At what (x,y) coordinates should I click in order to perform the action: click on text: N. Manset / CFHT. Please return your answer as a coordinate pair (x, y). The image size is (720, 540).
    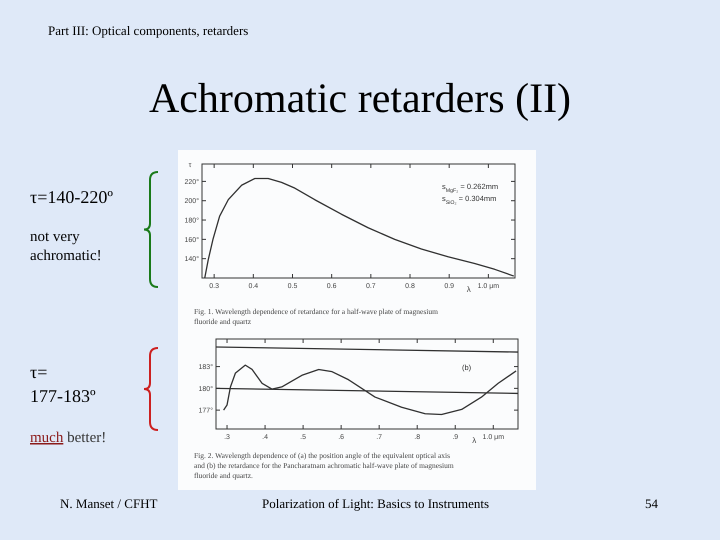
    Looking at the image, I should click on (109, 503).